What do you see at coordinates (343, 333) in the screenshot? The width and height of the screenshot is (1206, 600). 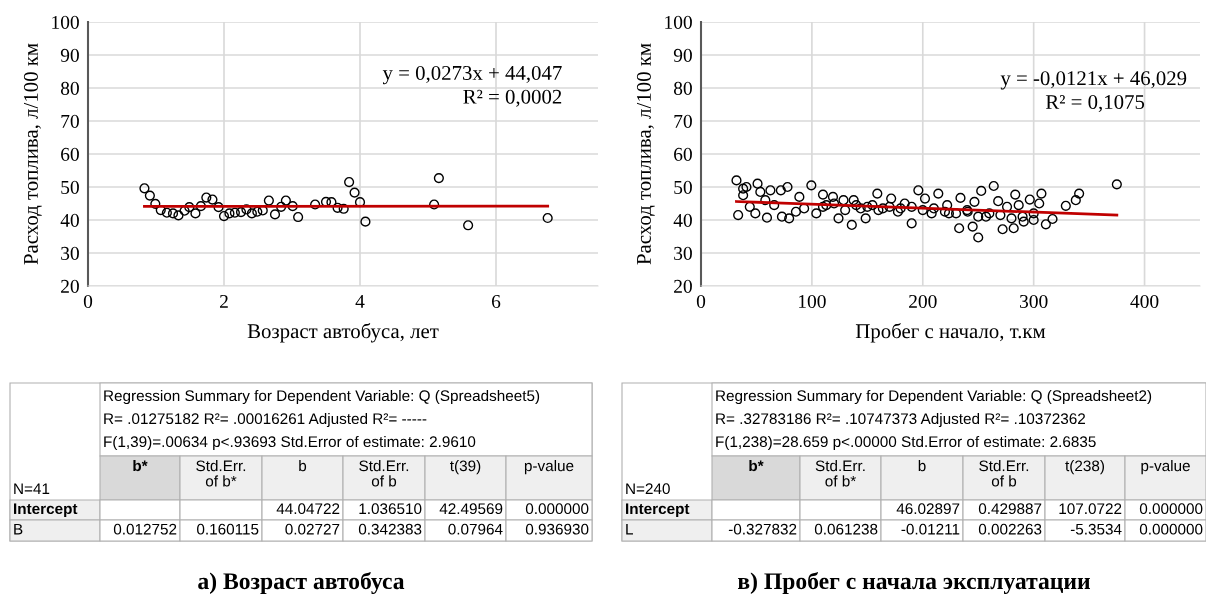 I see `x-axis-title: Возраст автобуса, лет` at bounding box center [343, 333].